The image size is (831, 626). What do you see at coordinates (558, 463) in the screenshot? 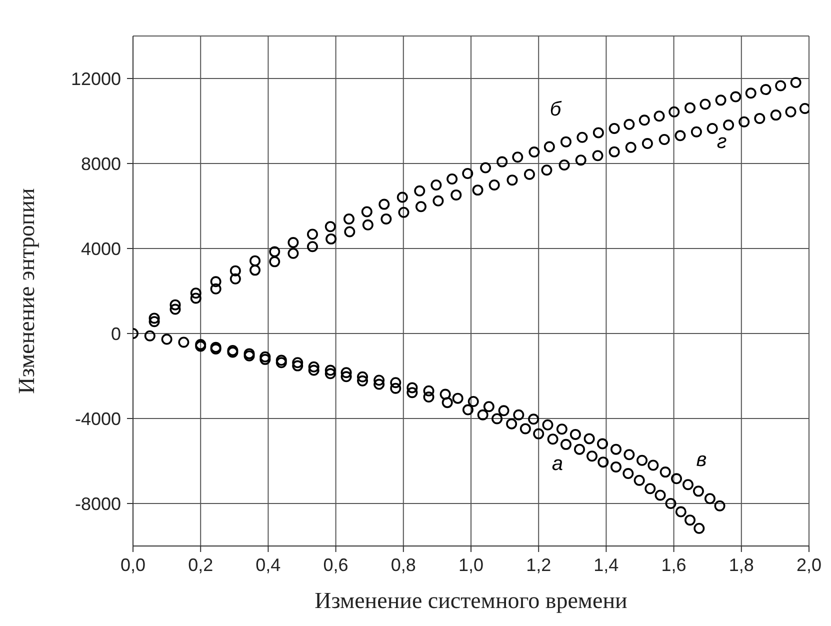
I see `series-label: а` at bounding box center [558, 463].